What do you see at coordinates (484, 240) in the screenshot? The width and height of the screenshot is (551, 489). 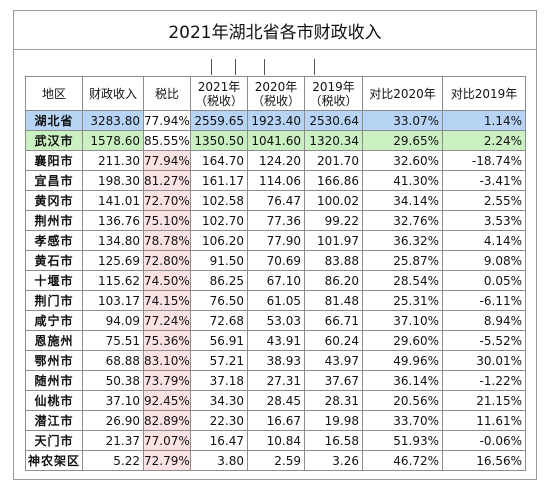 I see `cell-vs2019: 4.14%` at bounding box center [484, 240].